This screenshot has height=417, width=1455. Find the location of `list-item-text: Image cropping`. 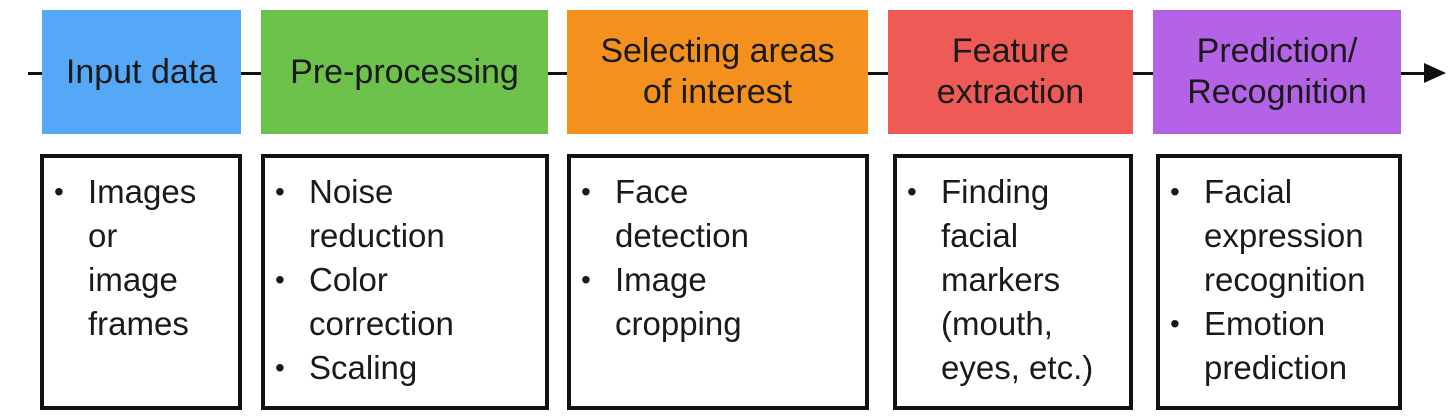

list-item-text: Image cropping is located at coordinates (678, 301).